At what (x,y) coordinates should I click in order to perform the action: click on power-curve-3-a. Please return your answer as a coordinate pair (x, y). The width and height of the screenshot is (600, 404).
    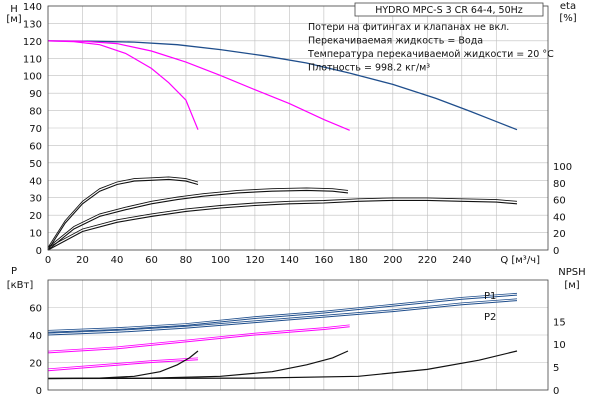
    Looking at the image, I should click on (123, 365).